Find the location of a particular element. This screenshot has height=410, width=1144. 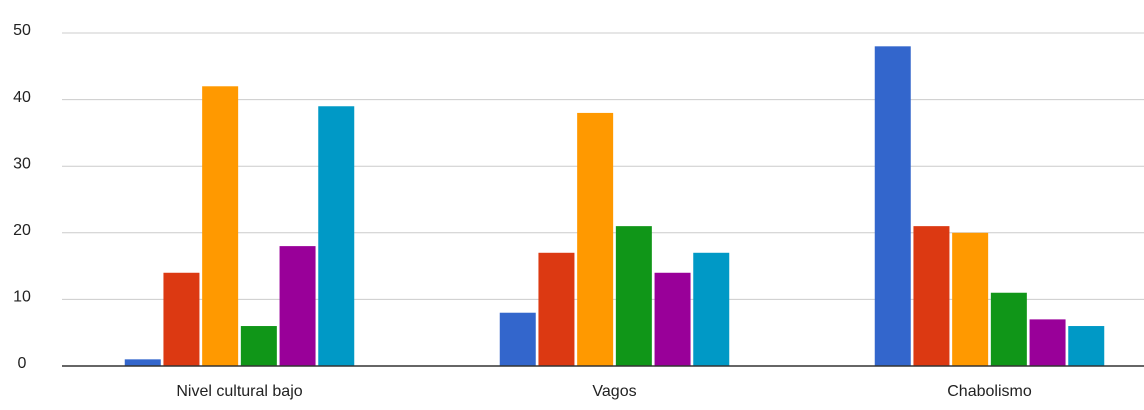

y-tick-label: 10 is located at coordinates (22, 297).